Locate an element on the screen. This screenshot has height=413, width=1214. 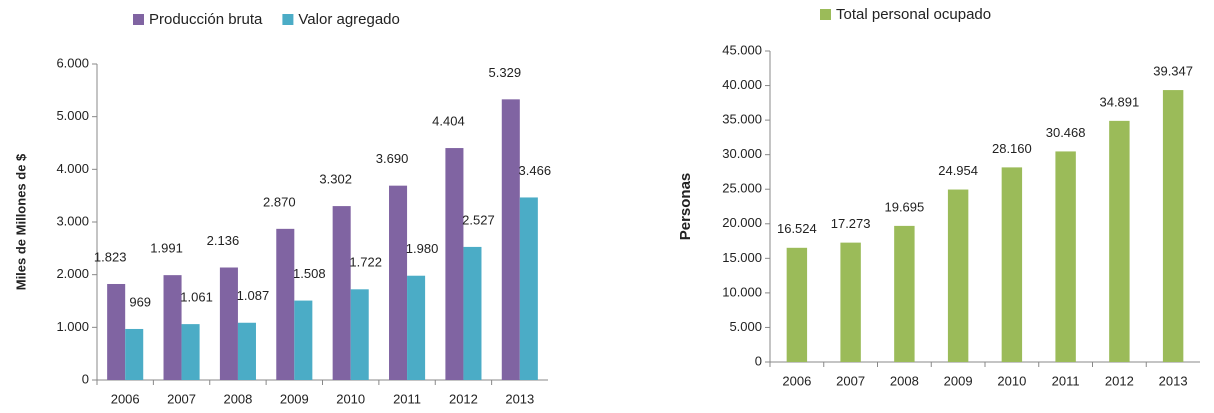
data-label: 16.524 is located at coordinates (797, 228).